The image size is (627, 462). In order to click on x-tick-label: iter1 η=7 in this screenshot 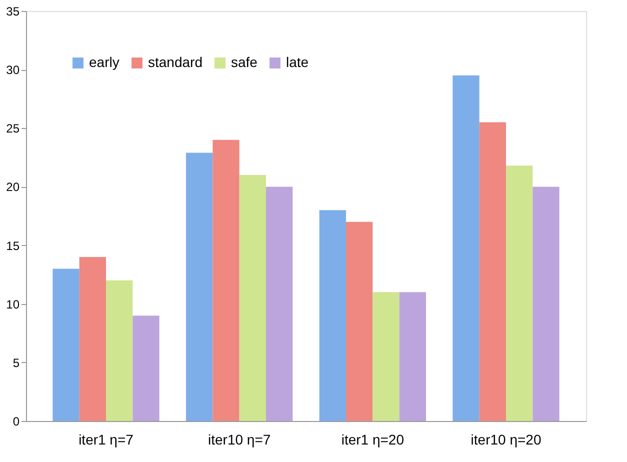, I will do `click(106, 440)`.